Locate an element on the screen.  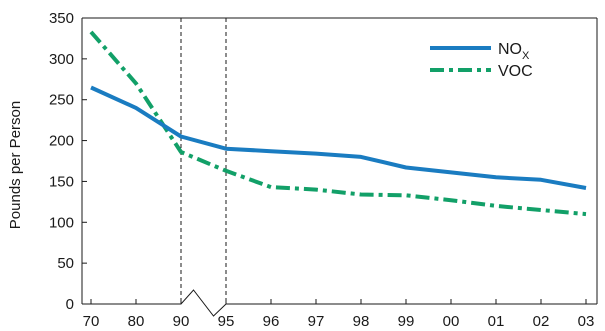
y-tick-label: 250 is located at coordinates (61, 100).